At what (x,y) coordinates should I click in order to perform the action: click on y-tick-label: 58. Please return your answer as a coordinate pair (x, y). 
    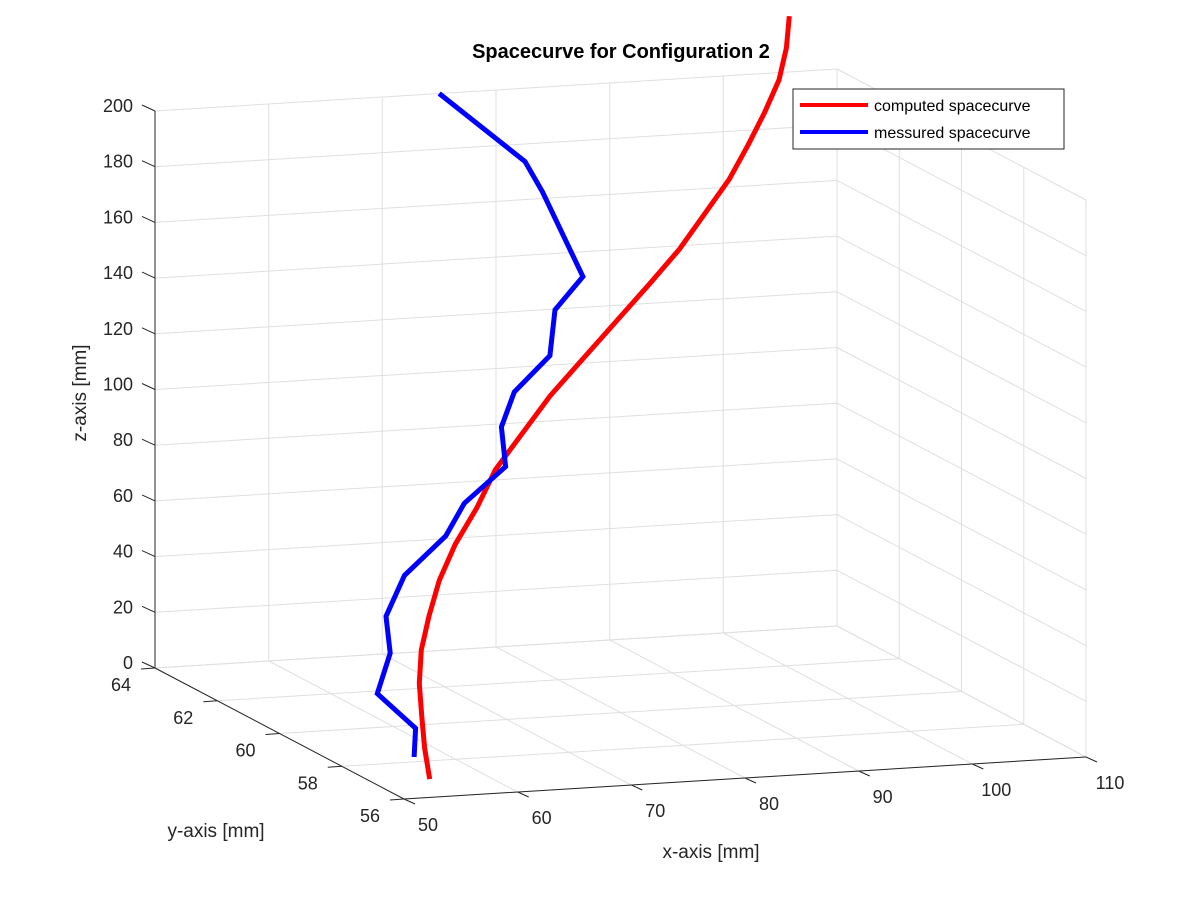
    Looking at the image, I should click on (308, 783).